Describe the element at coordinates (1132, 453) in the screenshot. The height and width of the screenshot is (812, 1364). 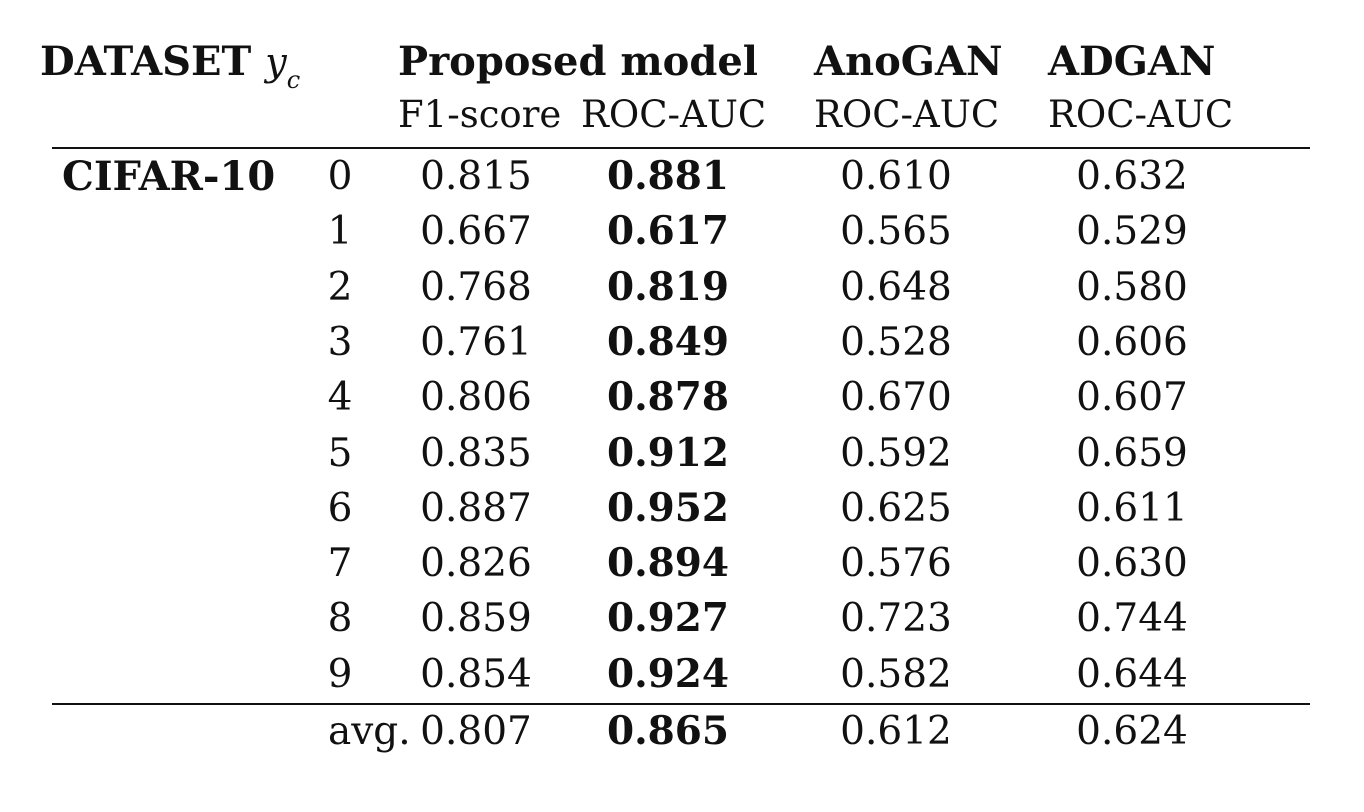
I see `roc-adgan-cell: 0.659` at that location.